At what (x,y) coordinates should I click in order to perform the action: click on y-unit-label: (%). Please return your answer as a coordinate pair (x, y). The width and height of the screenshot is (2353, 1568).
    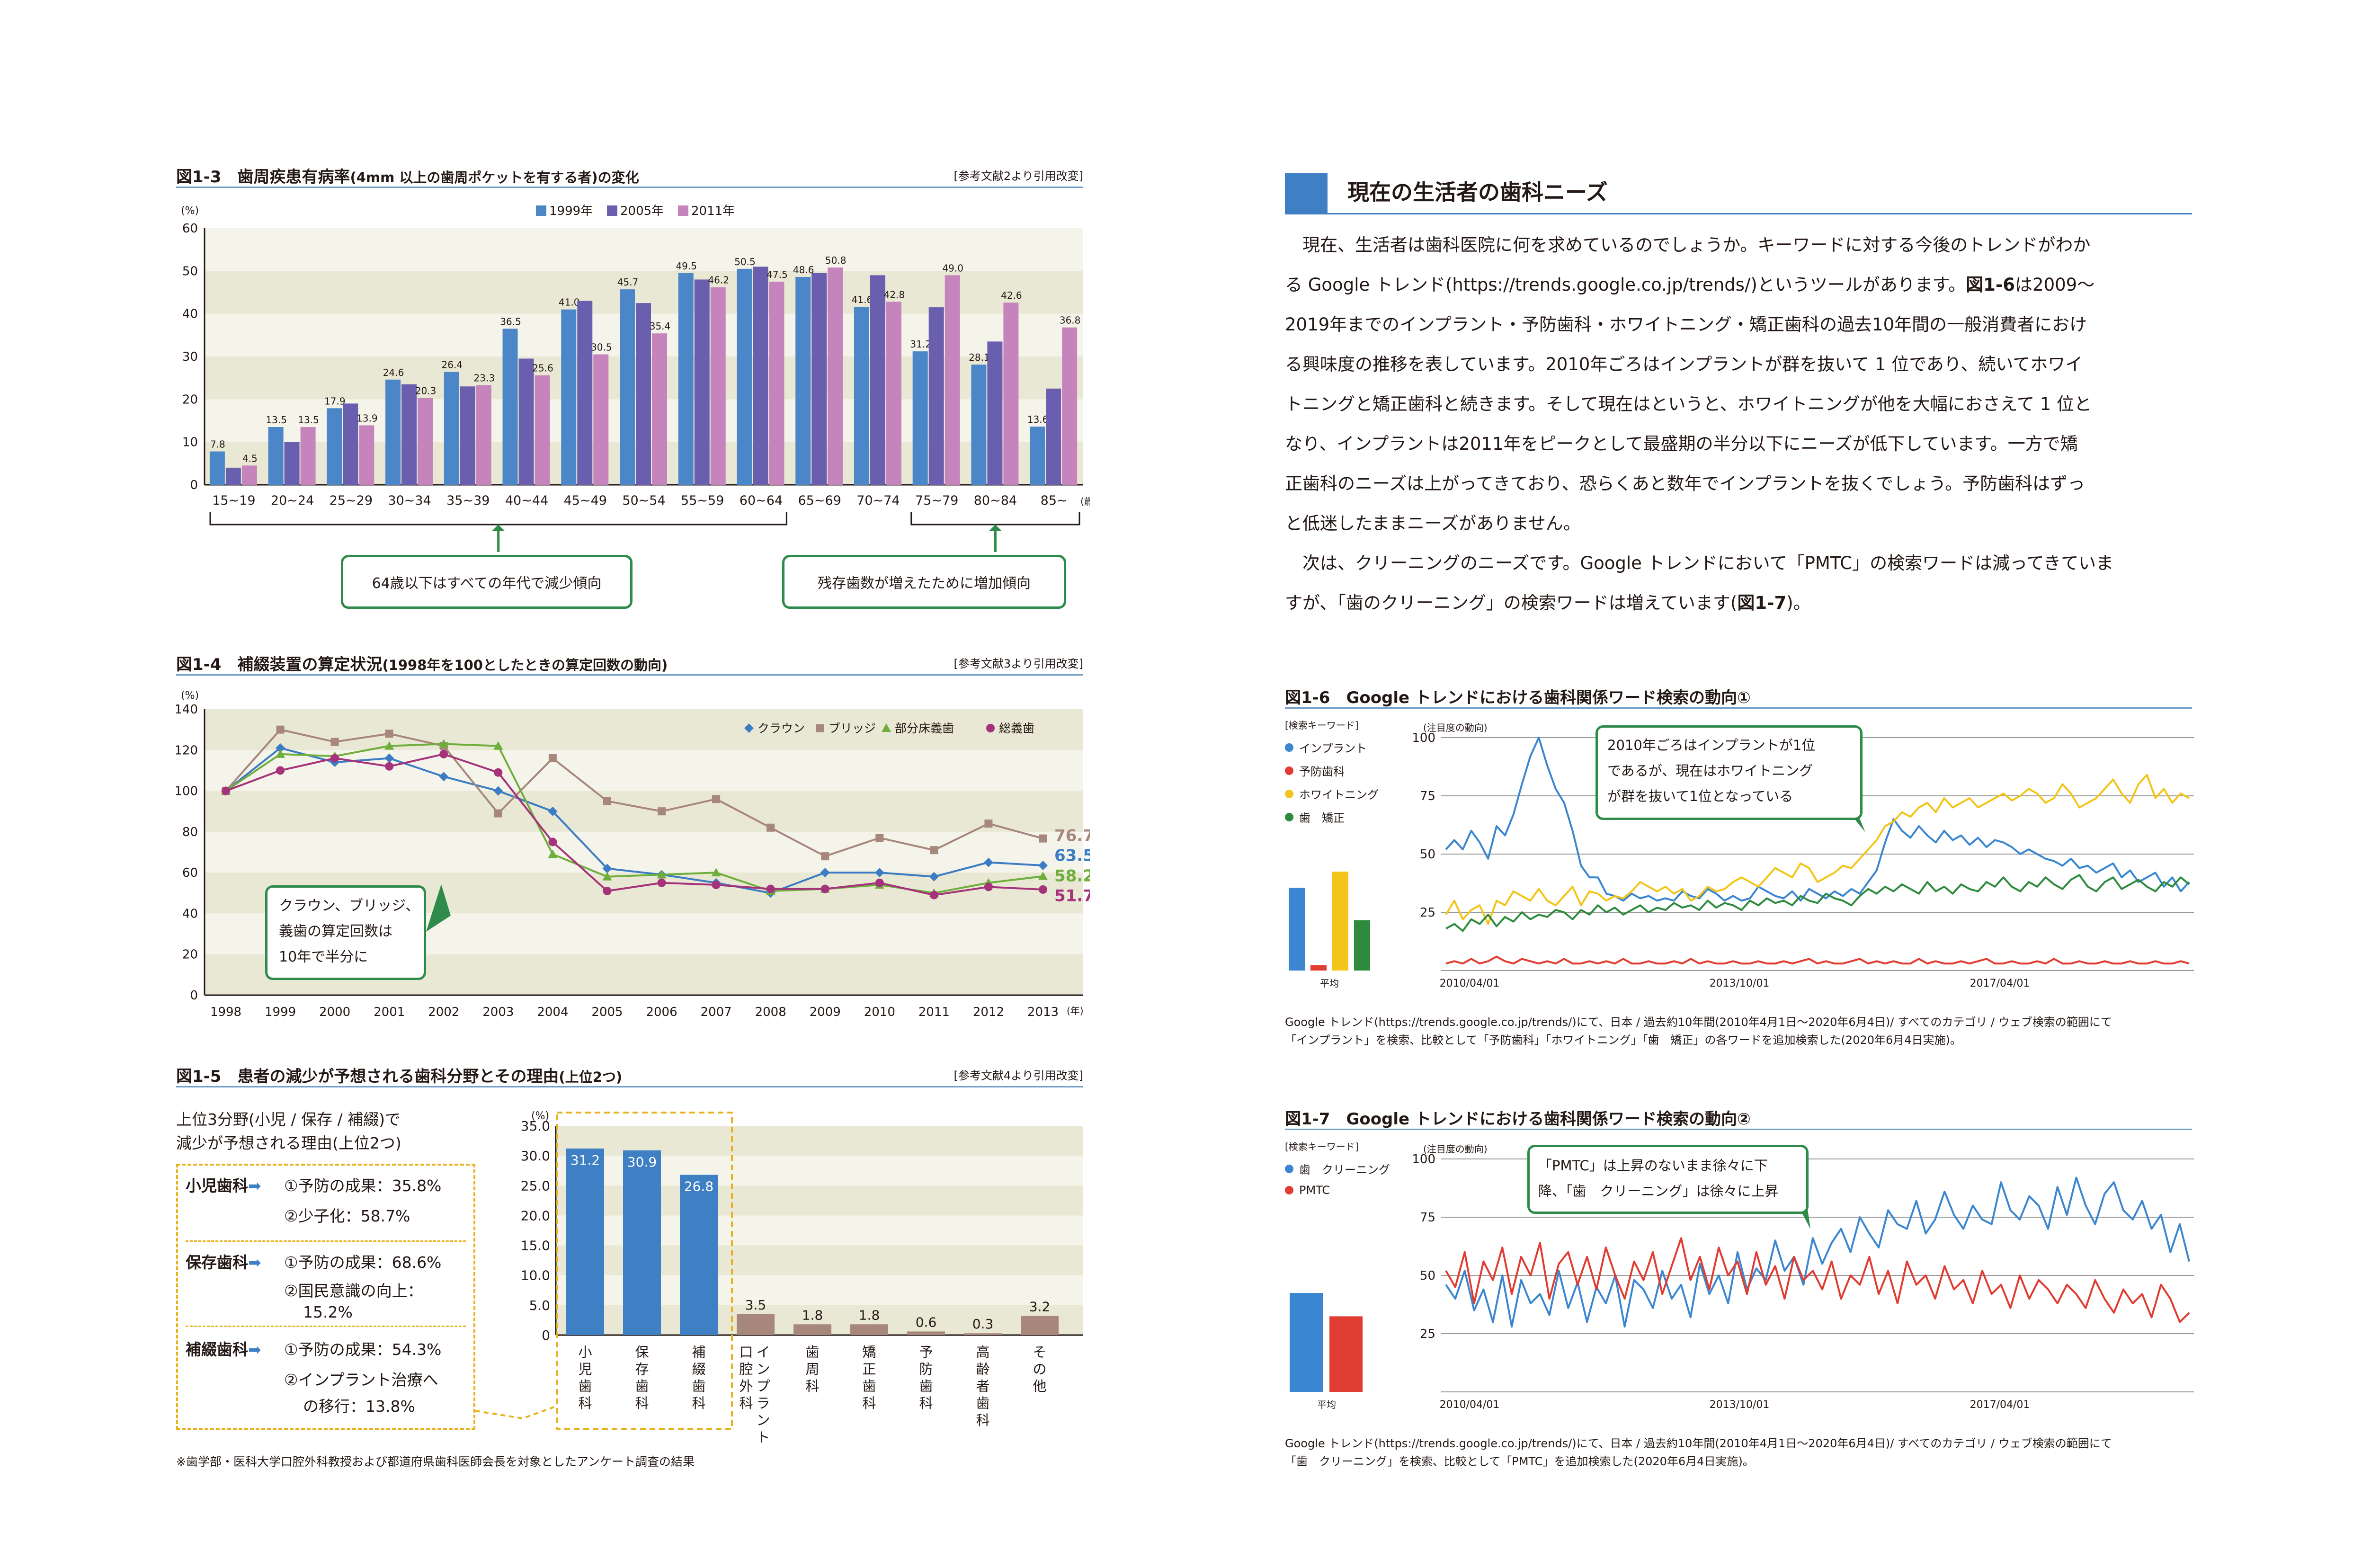
    Looking at the image, I should click on (540, 1116).